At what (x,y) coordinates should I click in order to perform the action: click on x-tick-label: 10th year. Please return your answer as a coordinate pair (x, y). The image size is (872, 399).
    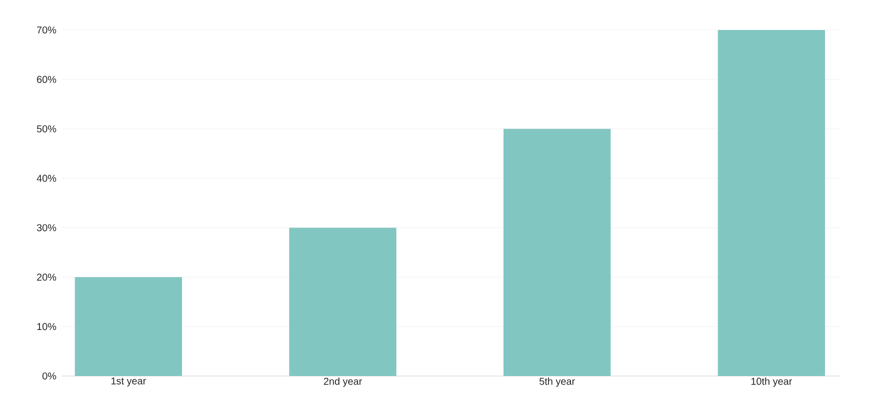
    Looking at the image, I should click on (771, 382).